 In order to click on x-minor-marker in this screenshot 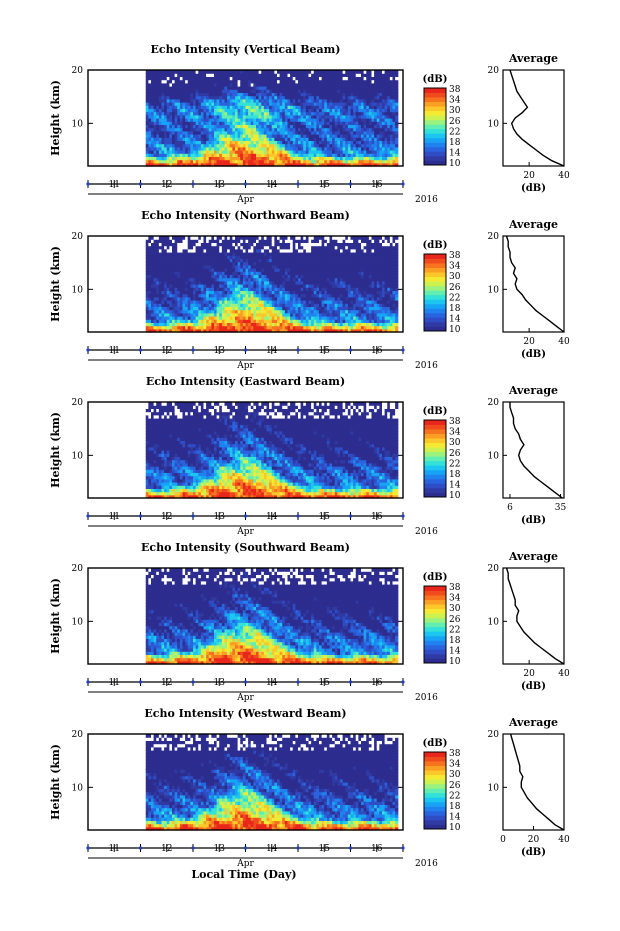, I will do `click(193, 184)`.